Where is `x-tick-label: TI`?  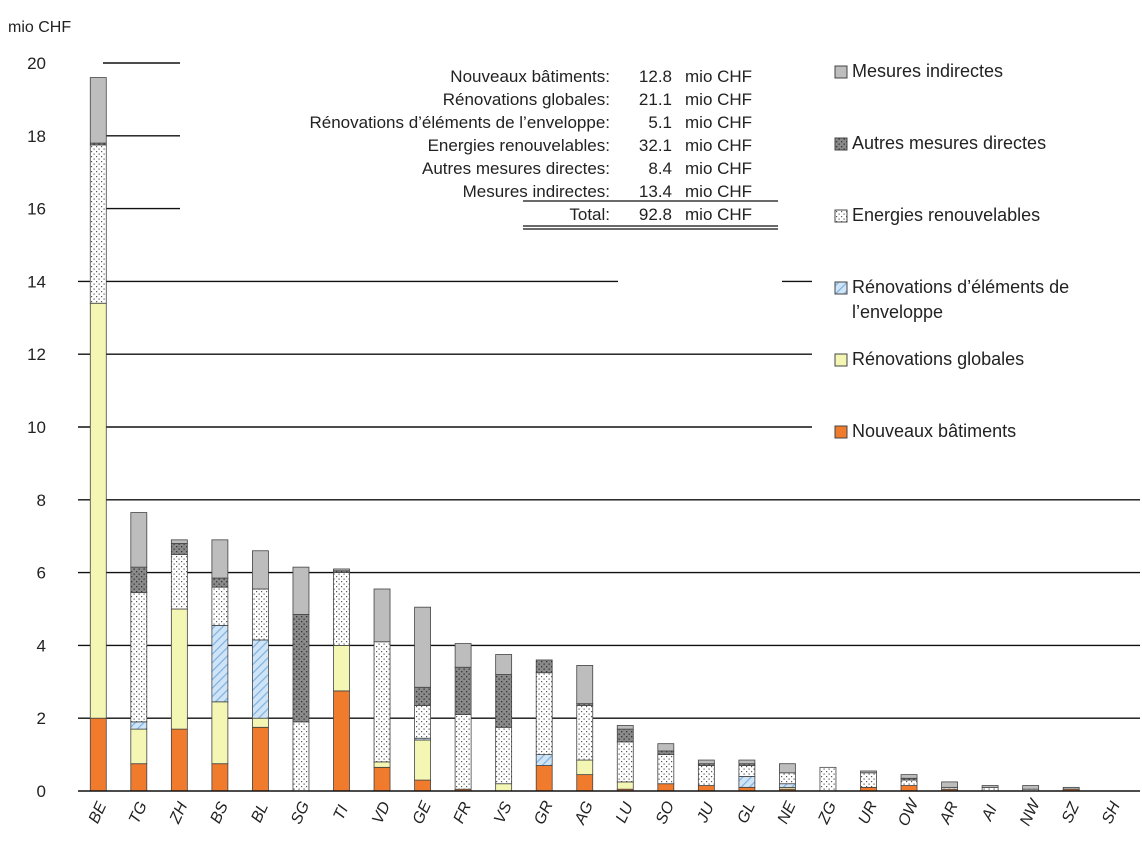 x-tick-label: TI is located at coordinates (342, 812).